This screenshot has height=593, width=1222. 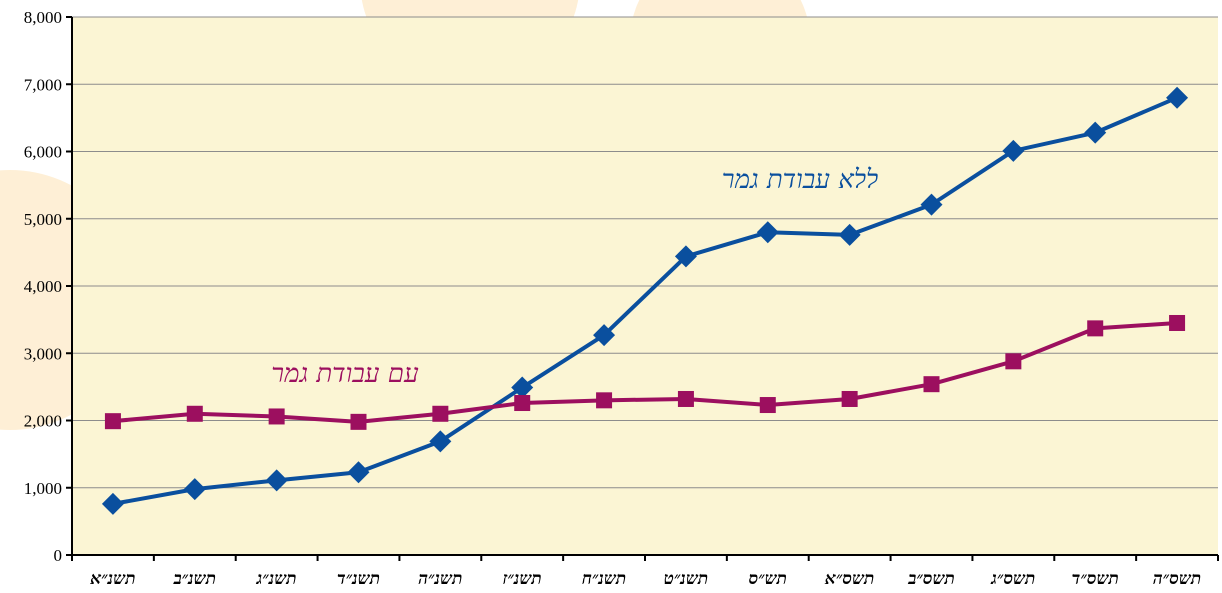 What do you see at coordinates (800, 180) in the screenshot?
I see `series-1-label: ללא עבודת גמר` at bounding box center [800, 180].